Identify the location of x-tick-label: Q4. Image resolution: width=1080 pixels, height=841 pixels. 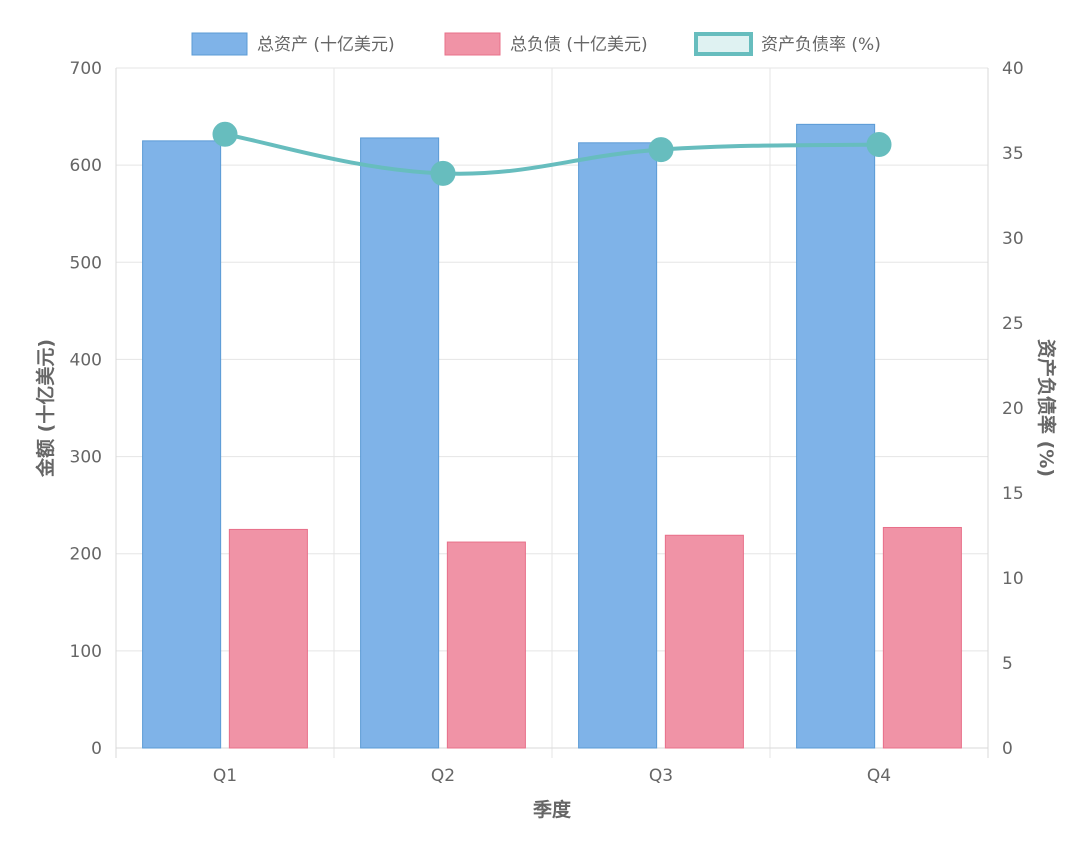
(879, 776).